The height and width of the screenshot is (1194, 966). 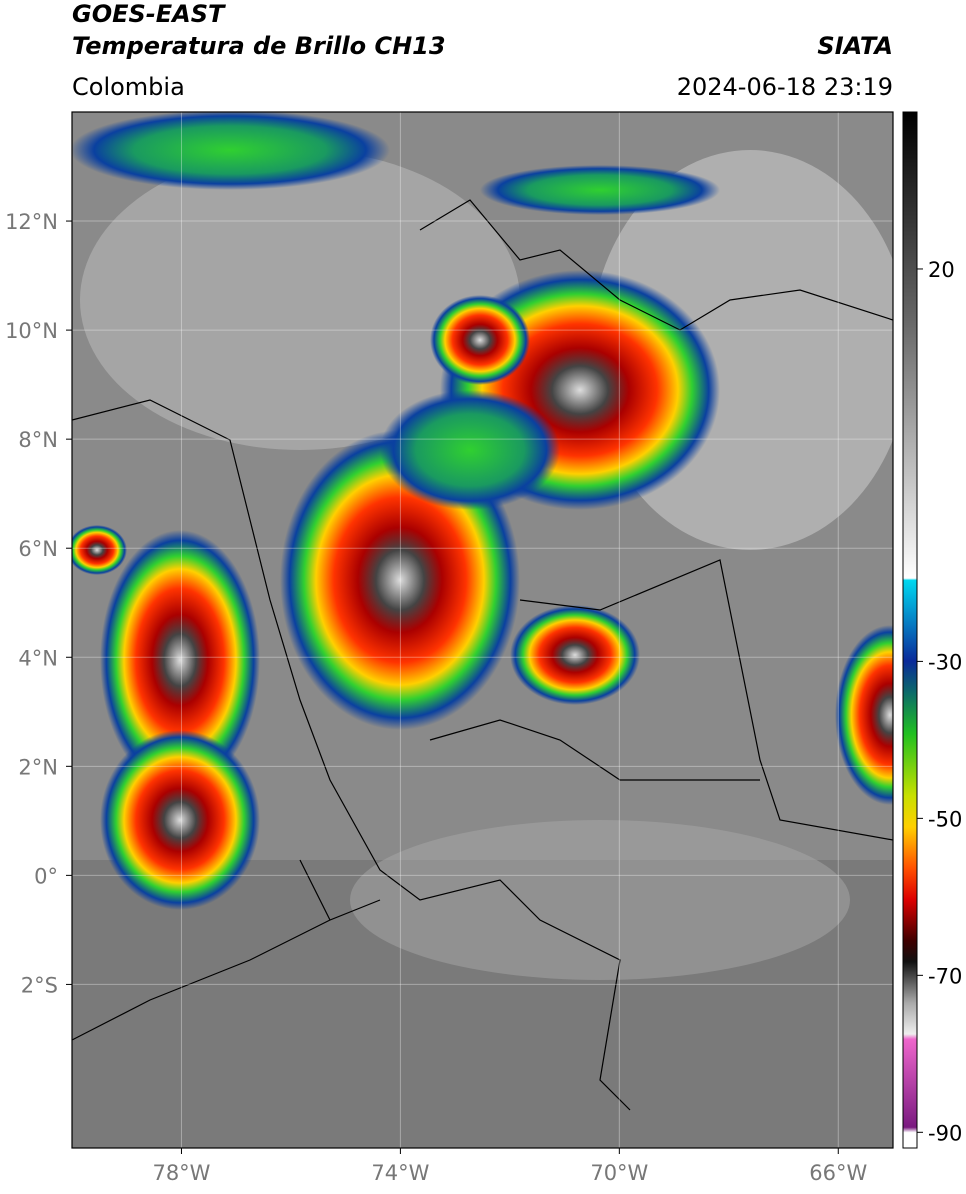 What do you see at coordinates (945, 819) in the screenshot?
I see `colorbar-label: -50` at bounding box center [945, 819].